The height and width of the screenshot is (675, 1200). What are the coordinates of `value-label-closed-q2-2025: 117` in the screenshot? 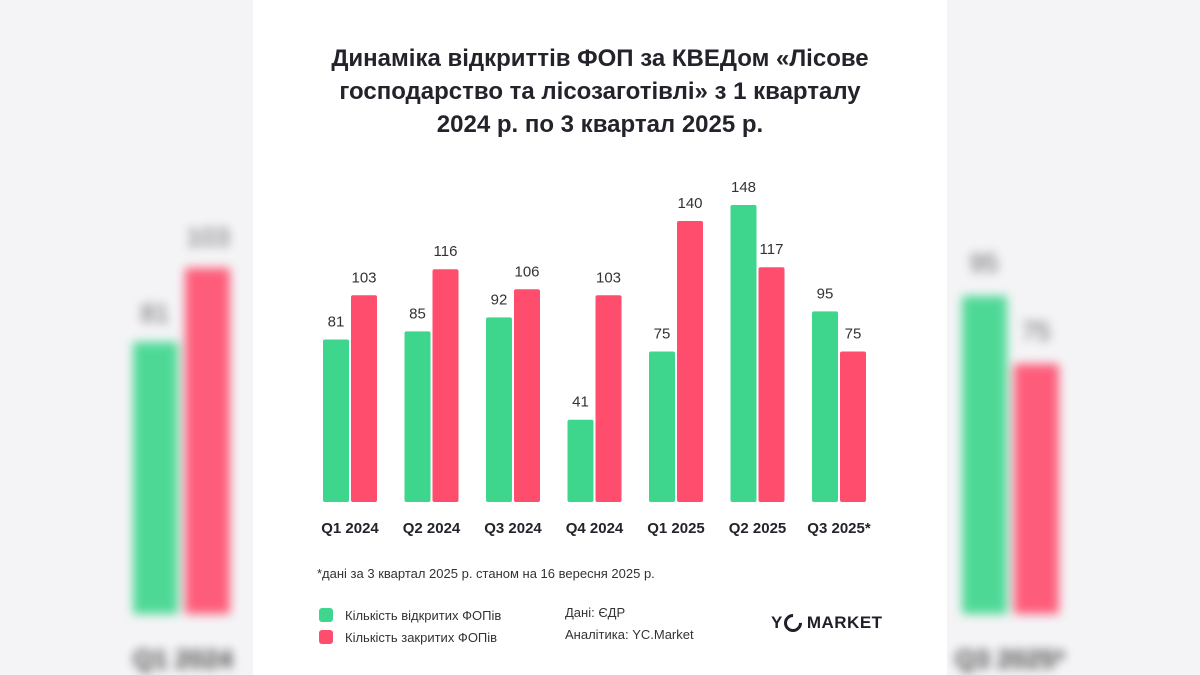 It's located at (772, 249).